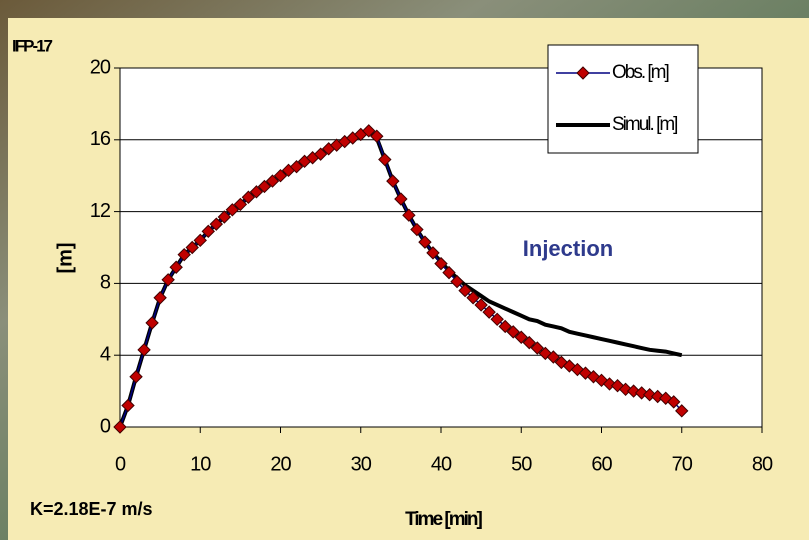  What do you see at coordinates (100, 67) in the screenshot?
I see `y-tick-label: 20` at bounding box center [100, 67].